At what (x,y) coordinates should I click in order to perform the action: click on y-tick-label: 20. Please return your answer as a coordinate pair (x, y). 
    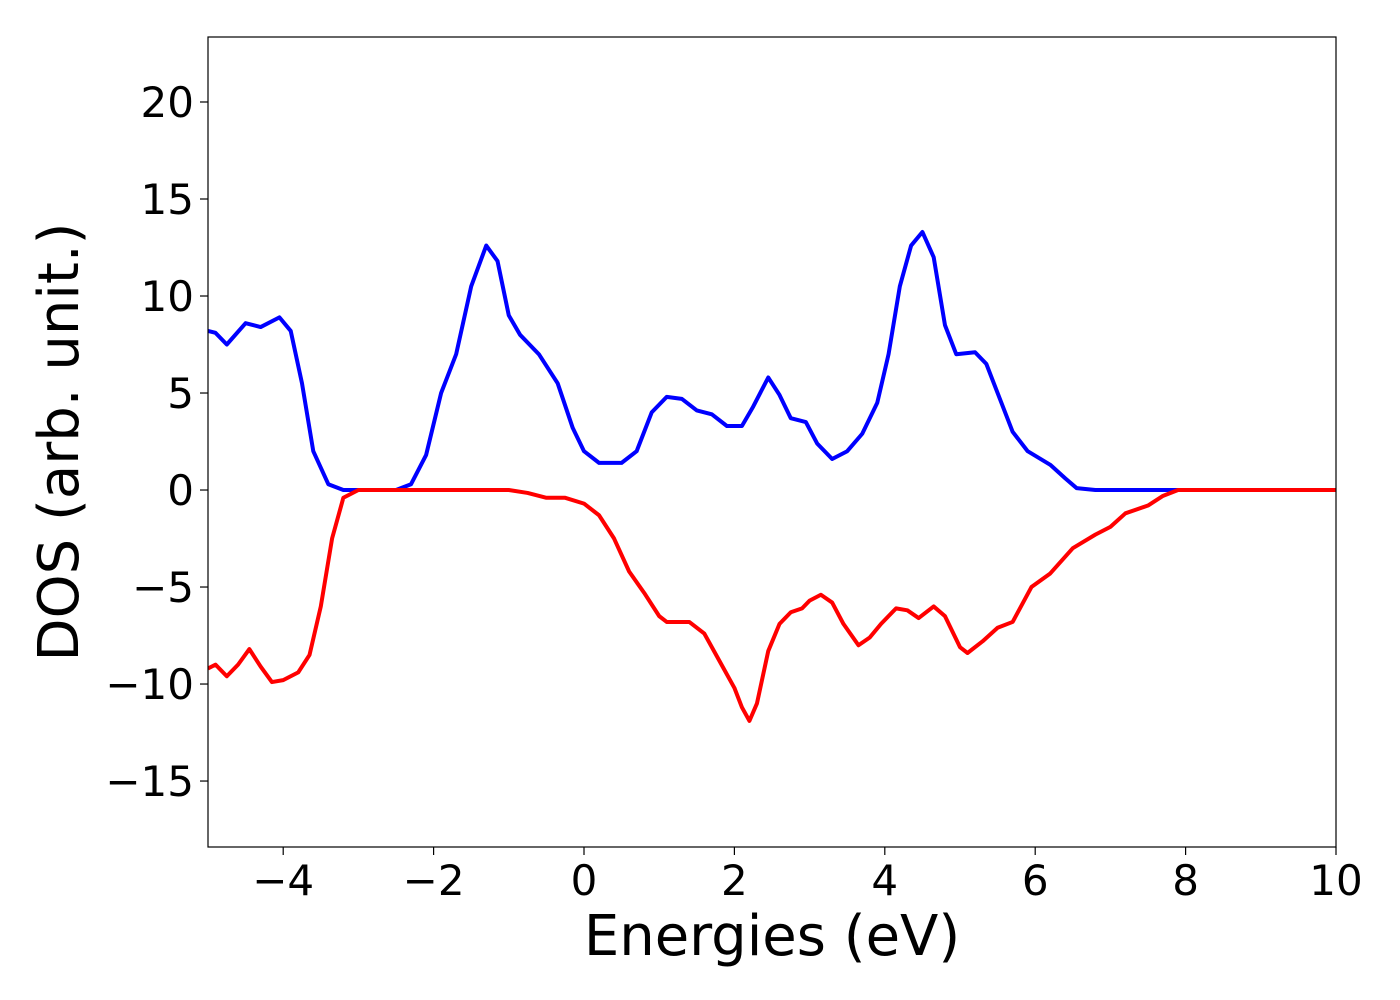
    Looking at the image, I should click on (167, 102).